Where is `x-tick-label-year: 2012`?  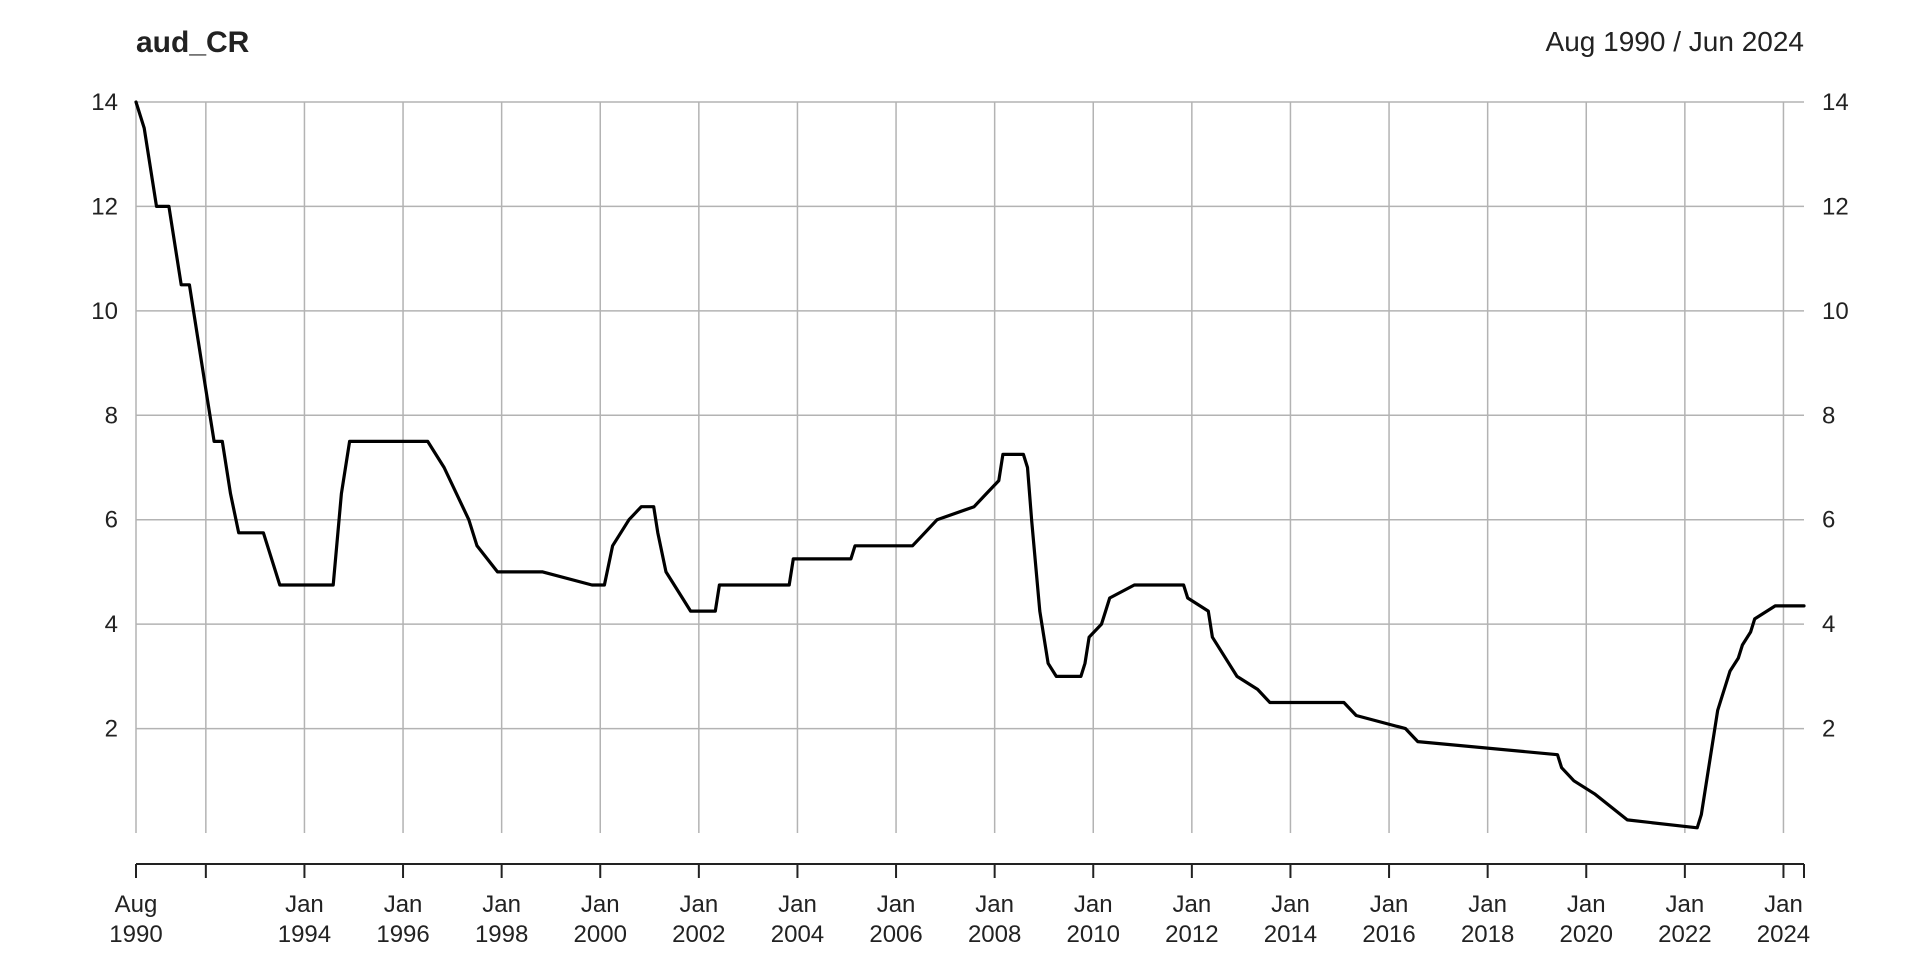
x-tick-label-year: 2012 is located at coordinates (1191, 934).